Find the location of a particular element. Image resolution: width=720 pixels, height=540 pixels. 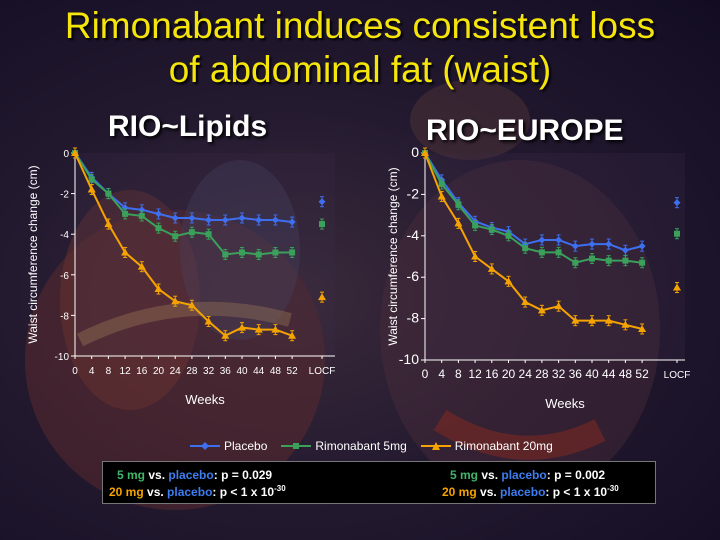

title-line-1: Rimonabant induces consistent loss is located at coordinates (360, 25).